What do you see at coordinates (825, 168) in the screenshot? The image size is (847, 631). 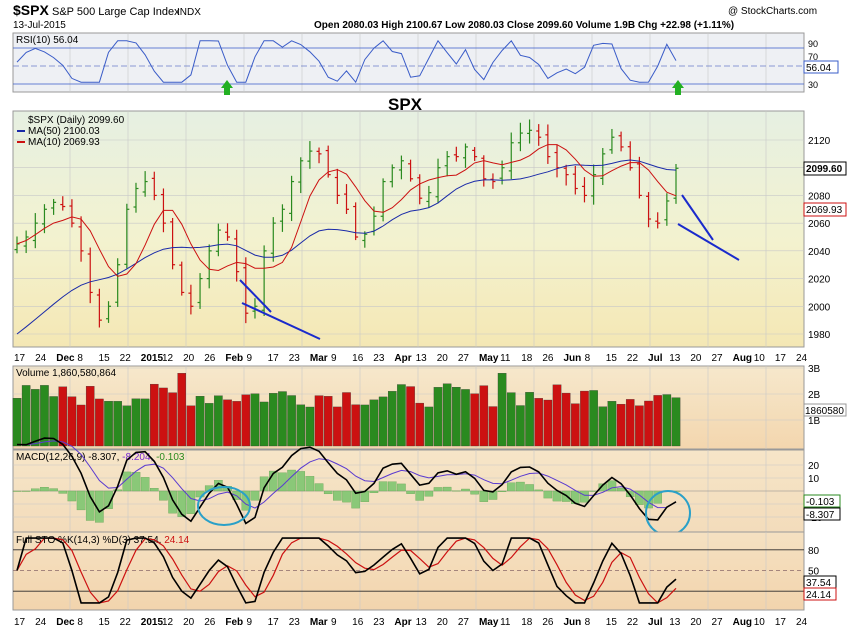 I see `last-price-tag` at bounding box center [825, 168].